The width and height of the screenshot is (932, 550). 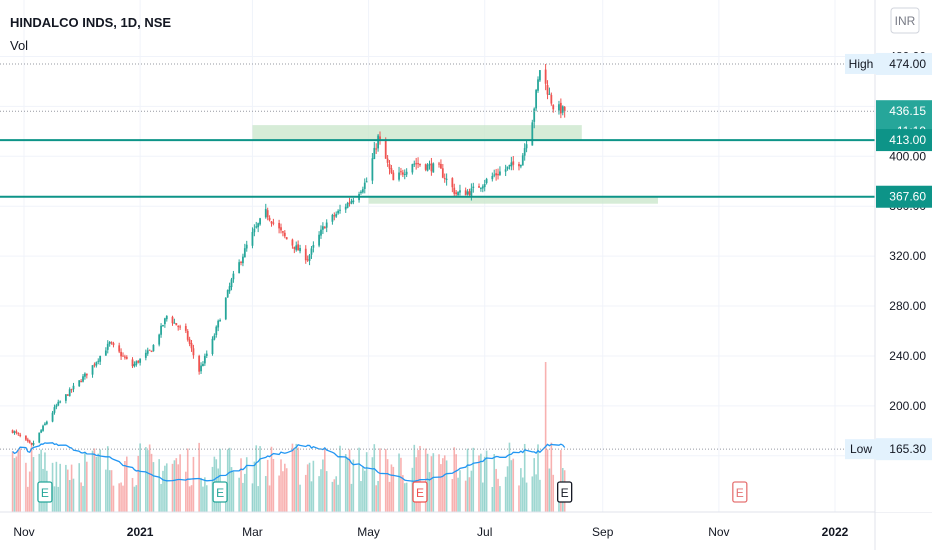 I want to click on earnings-marker, so click(x=45, y=492).